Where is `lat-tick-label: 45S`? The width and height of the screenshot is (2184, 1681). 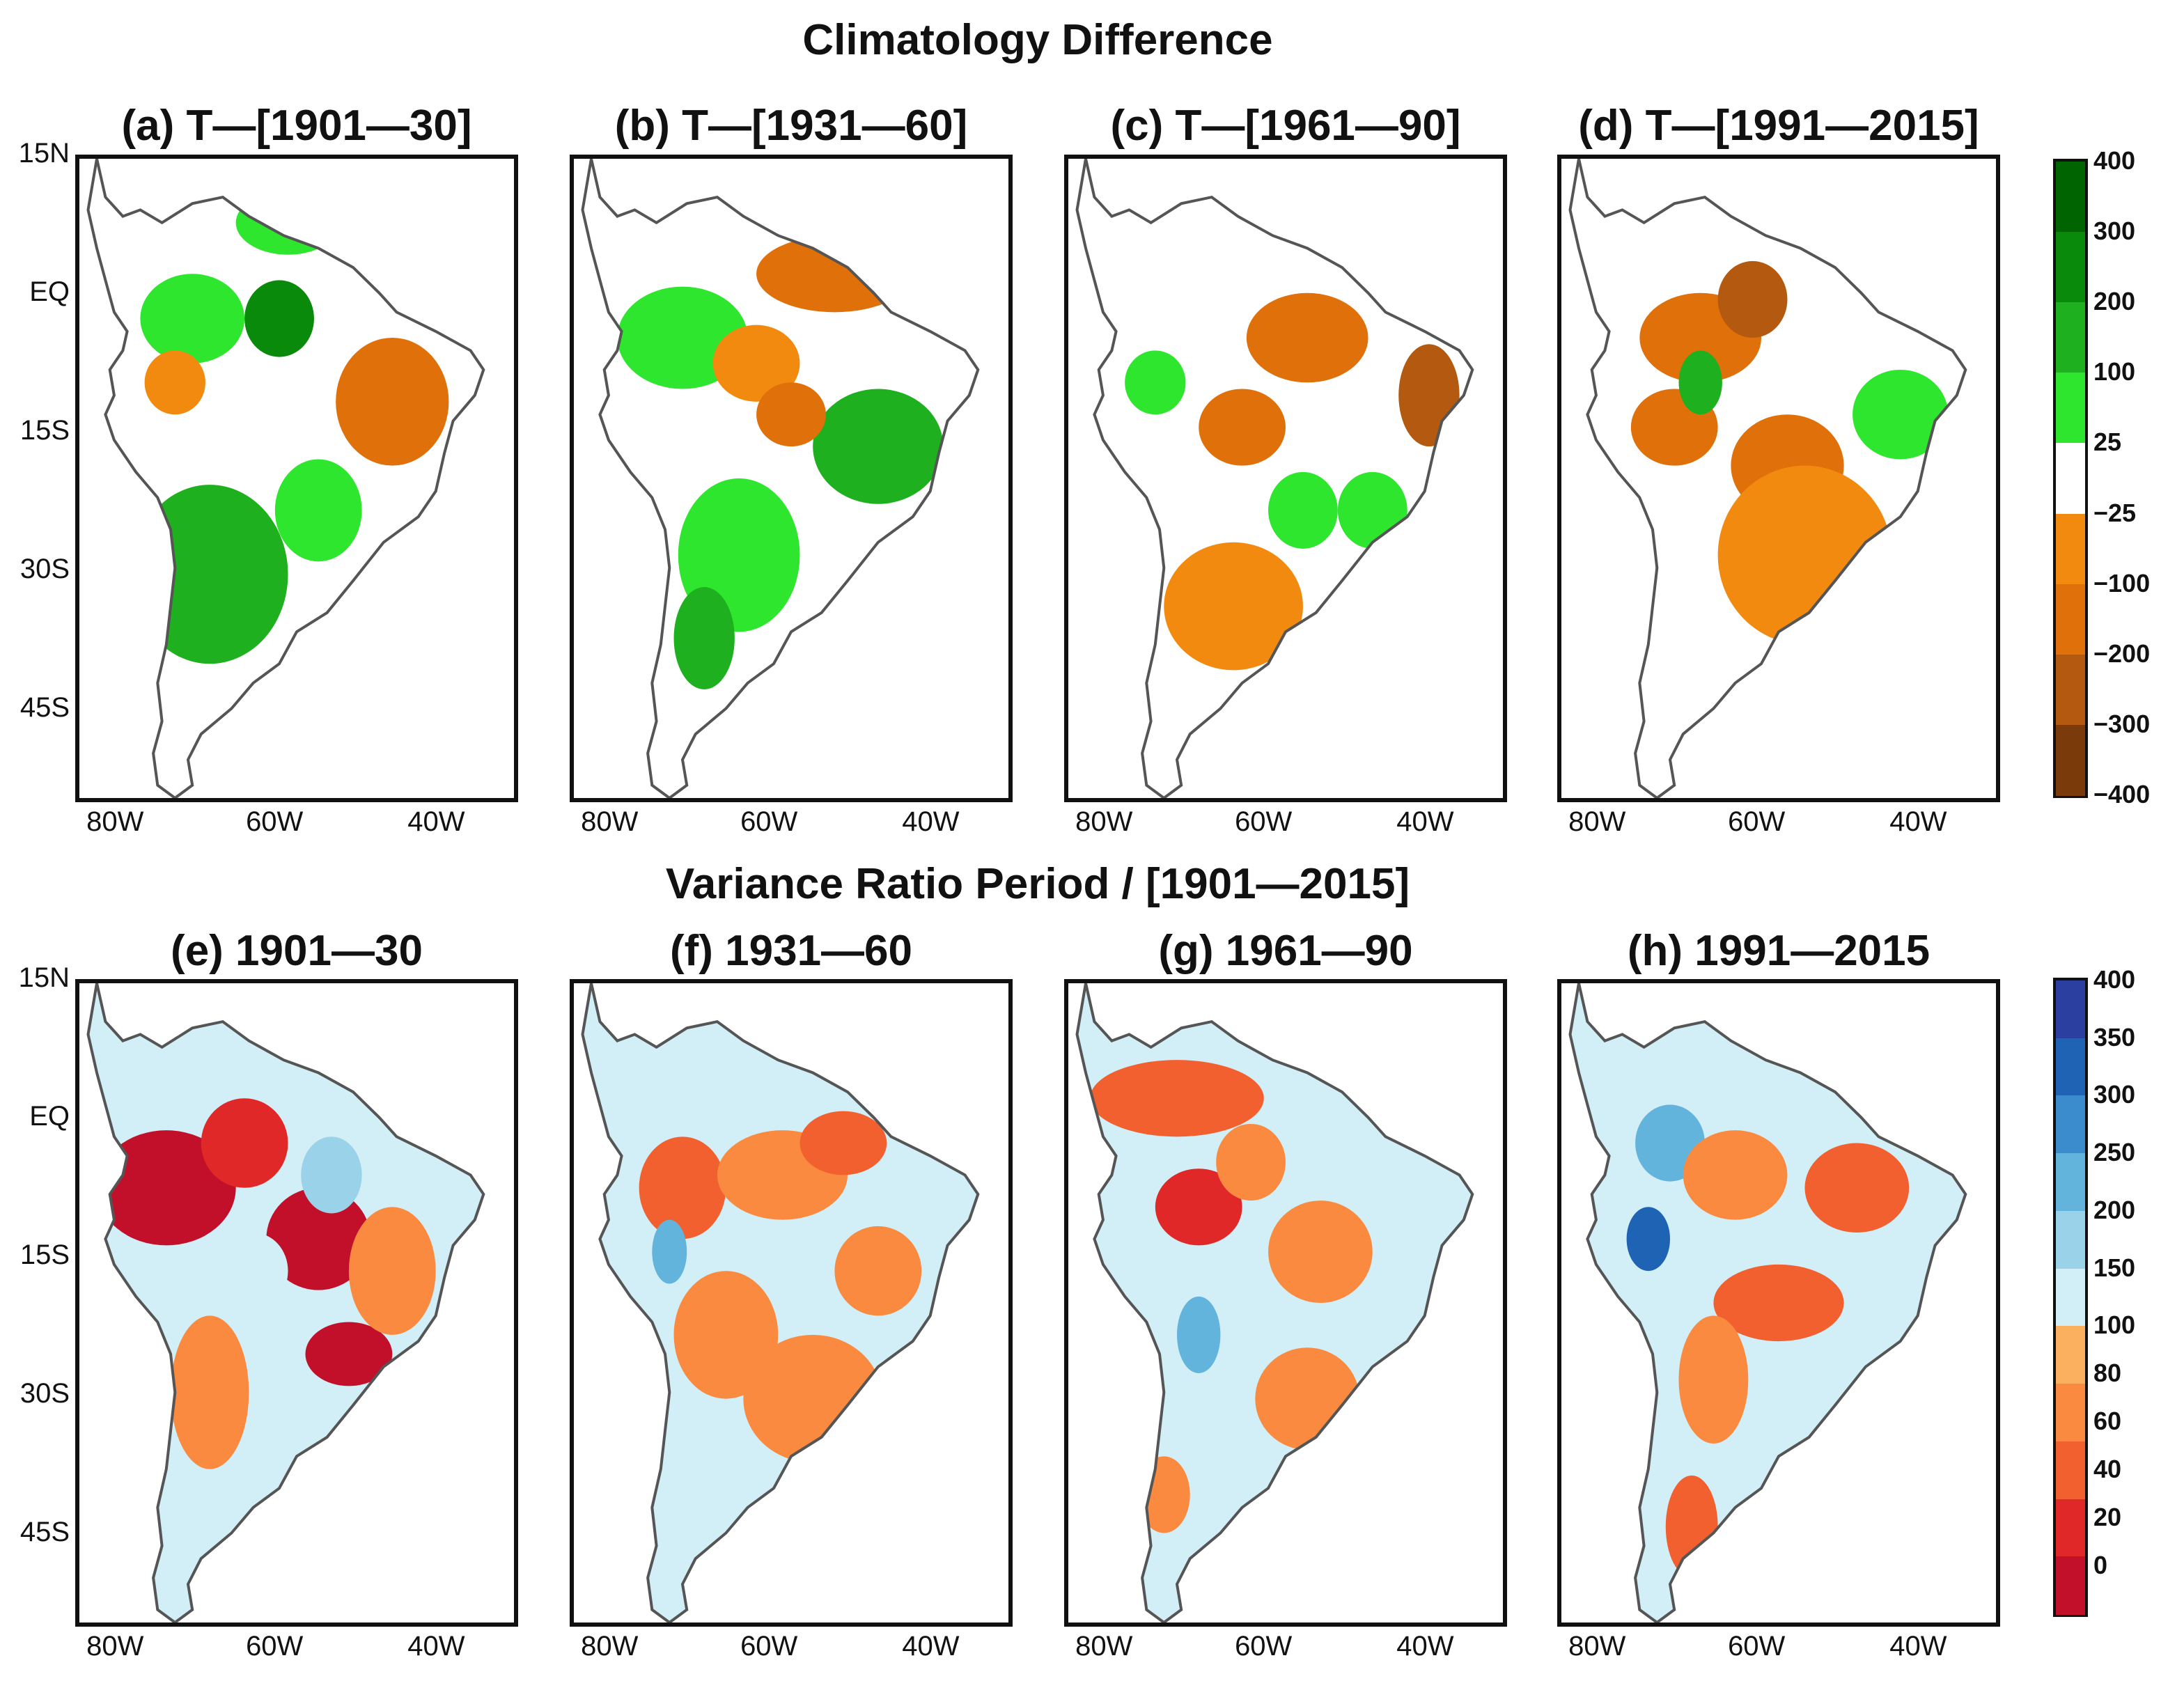 lat-tick-label: 45S is located at coordinates (45, 1532).